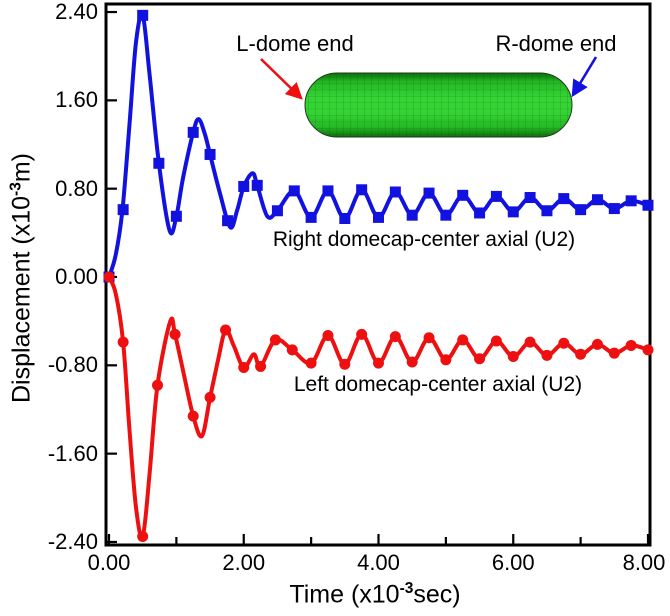  I want to click on left-series-label: Left domecap-center axial (U2), so click(438, 384).